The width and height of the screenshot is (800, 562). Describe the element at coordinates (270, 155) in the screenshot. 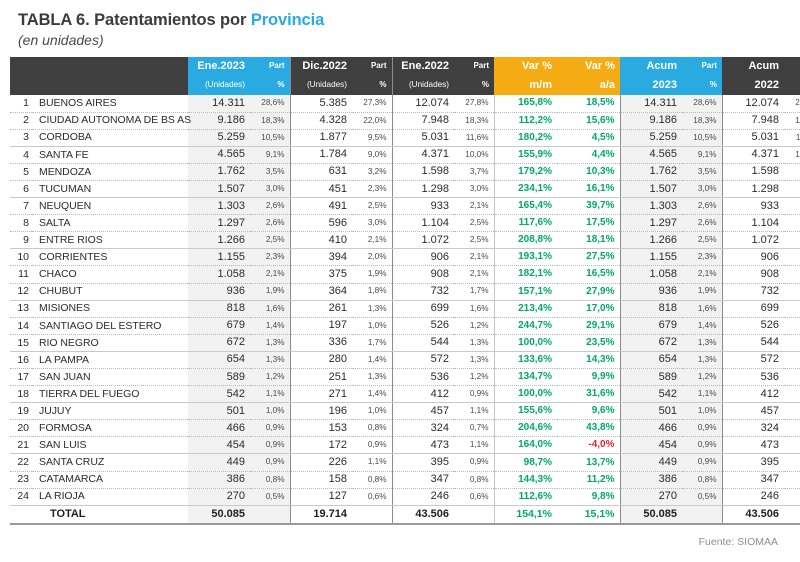

I see `cell-p-ene23: 9,1%` at that location.